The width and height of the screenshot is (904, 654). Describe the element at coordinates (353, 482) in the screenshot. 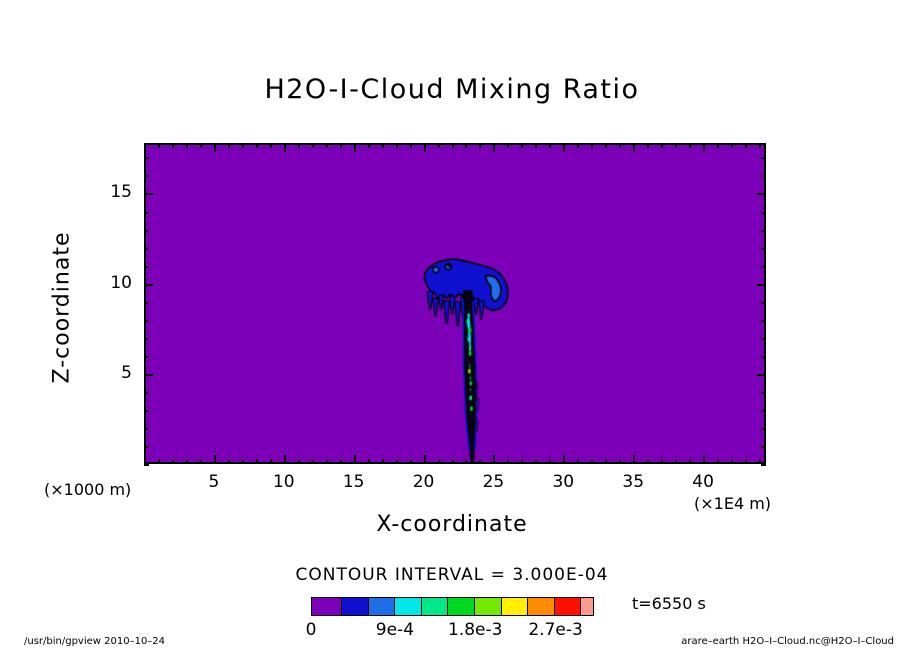

I see `x-tick-label: 15` at that location.